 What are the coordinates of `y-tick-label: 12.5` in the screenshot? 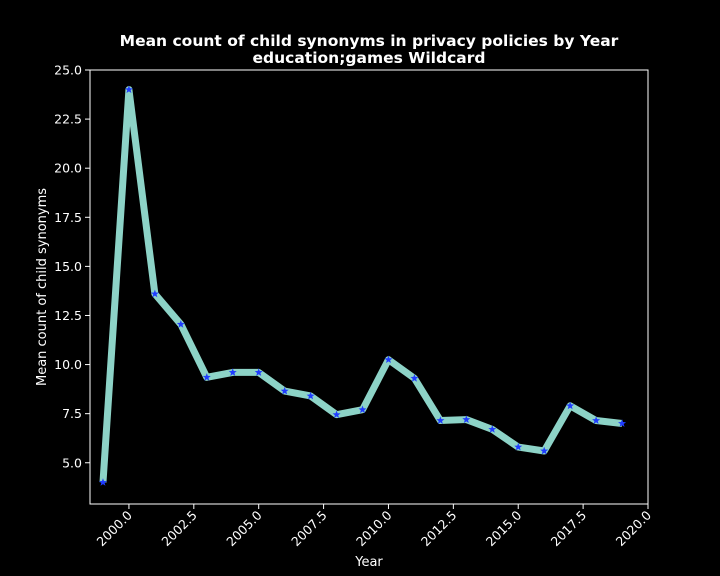 It's located at (68, 315).